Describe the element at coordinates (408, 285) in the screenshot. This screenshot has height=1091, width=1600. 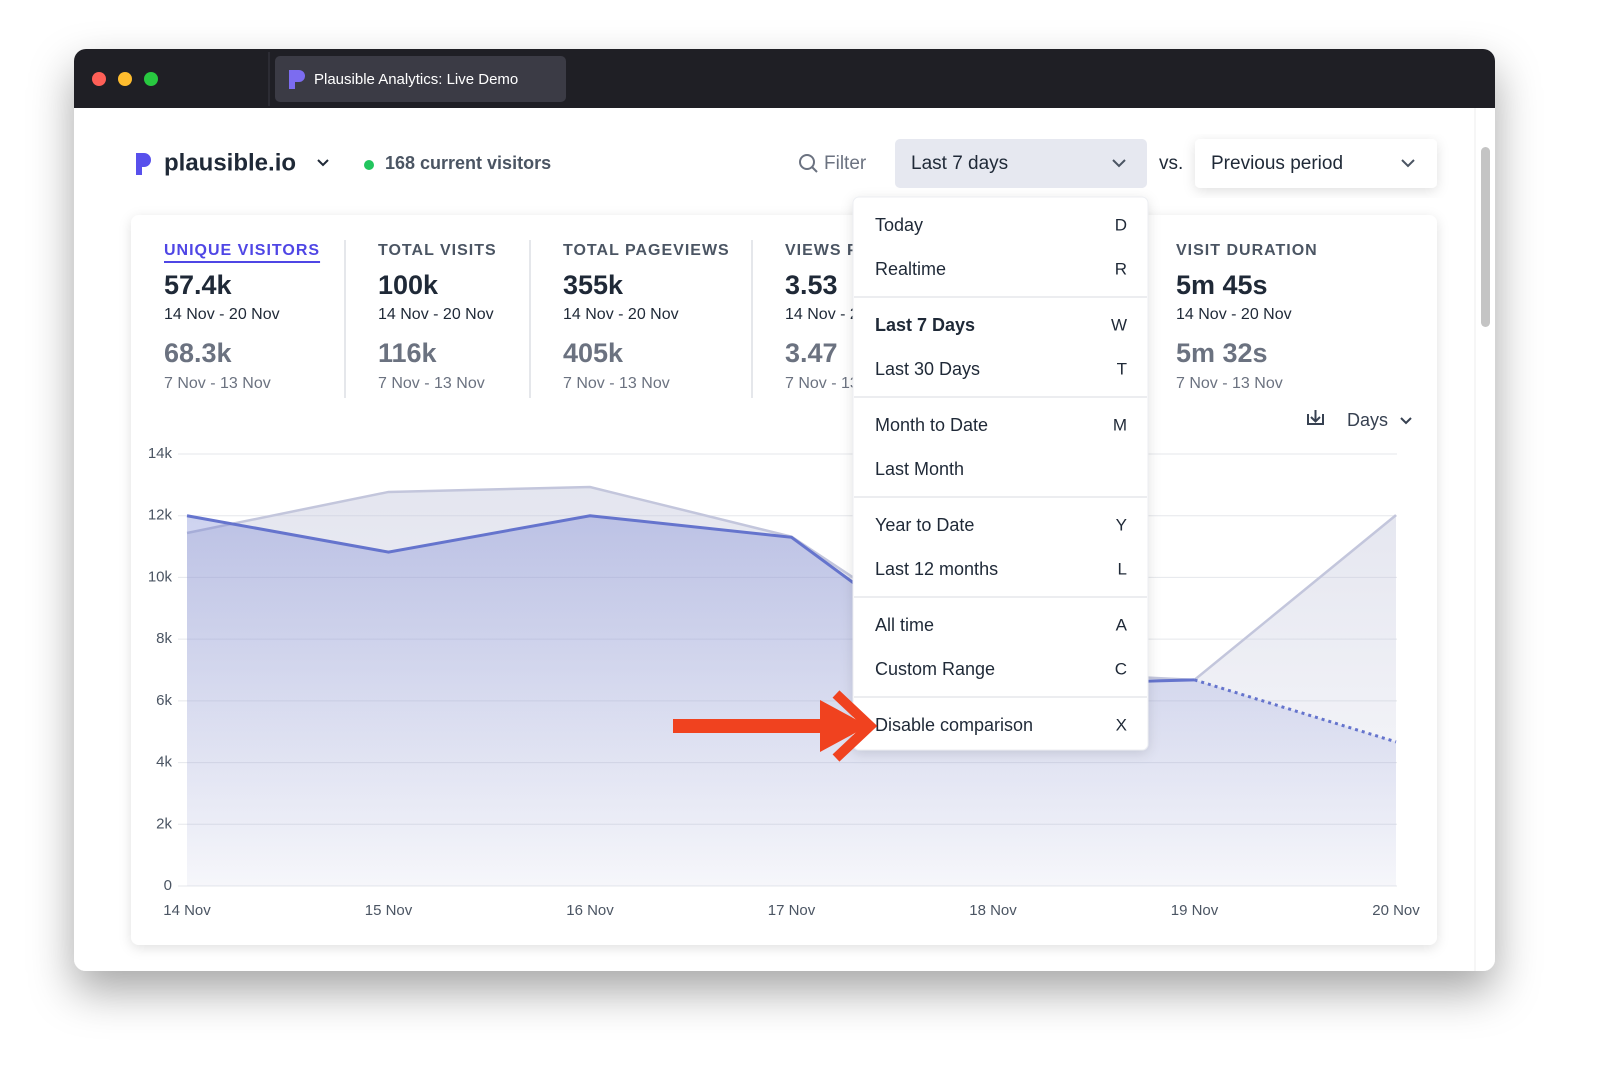
I see `metric-value: 100k` at that location.